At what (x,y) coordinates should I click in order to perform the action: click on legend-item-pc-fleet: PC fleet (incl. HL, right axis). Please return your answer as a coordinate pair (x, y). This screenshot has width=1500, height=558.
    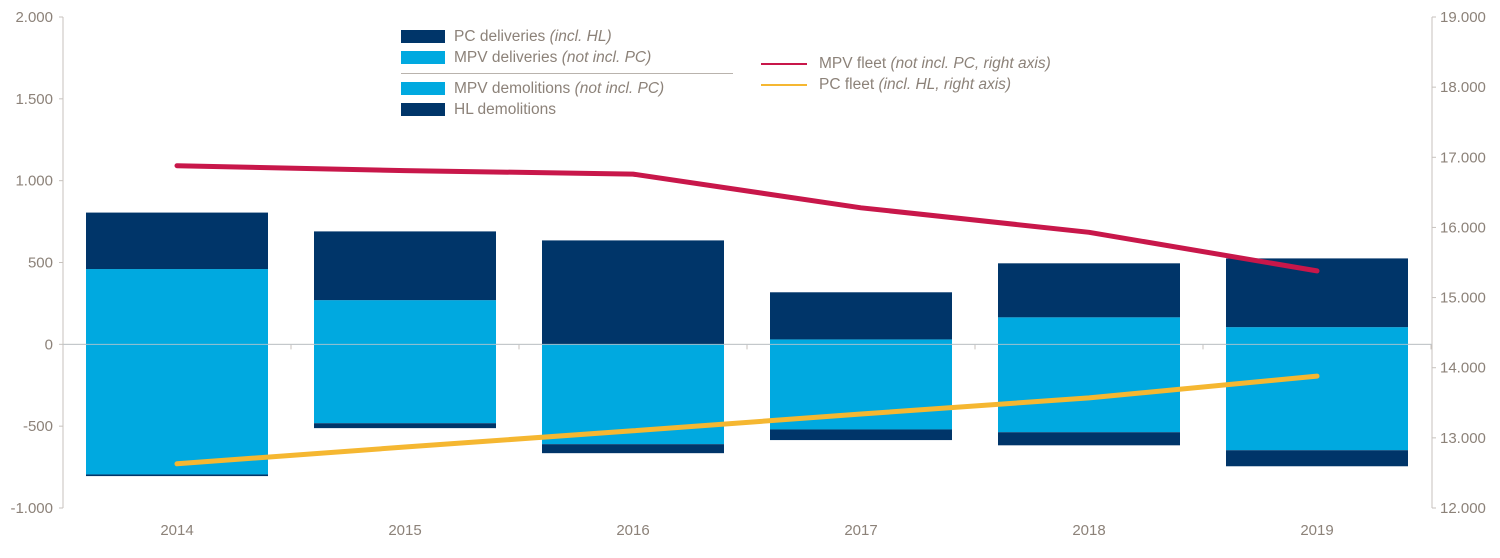
    Looking at the image, I should click on (906, 84).